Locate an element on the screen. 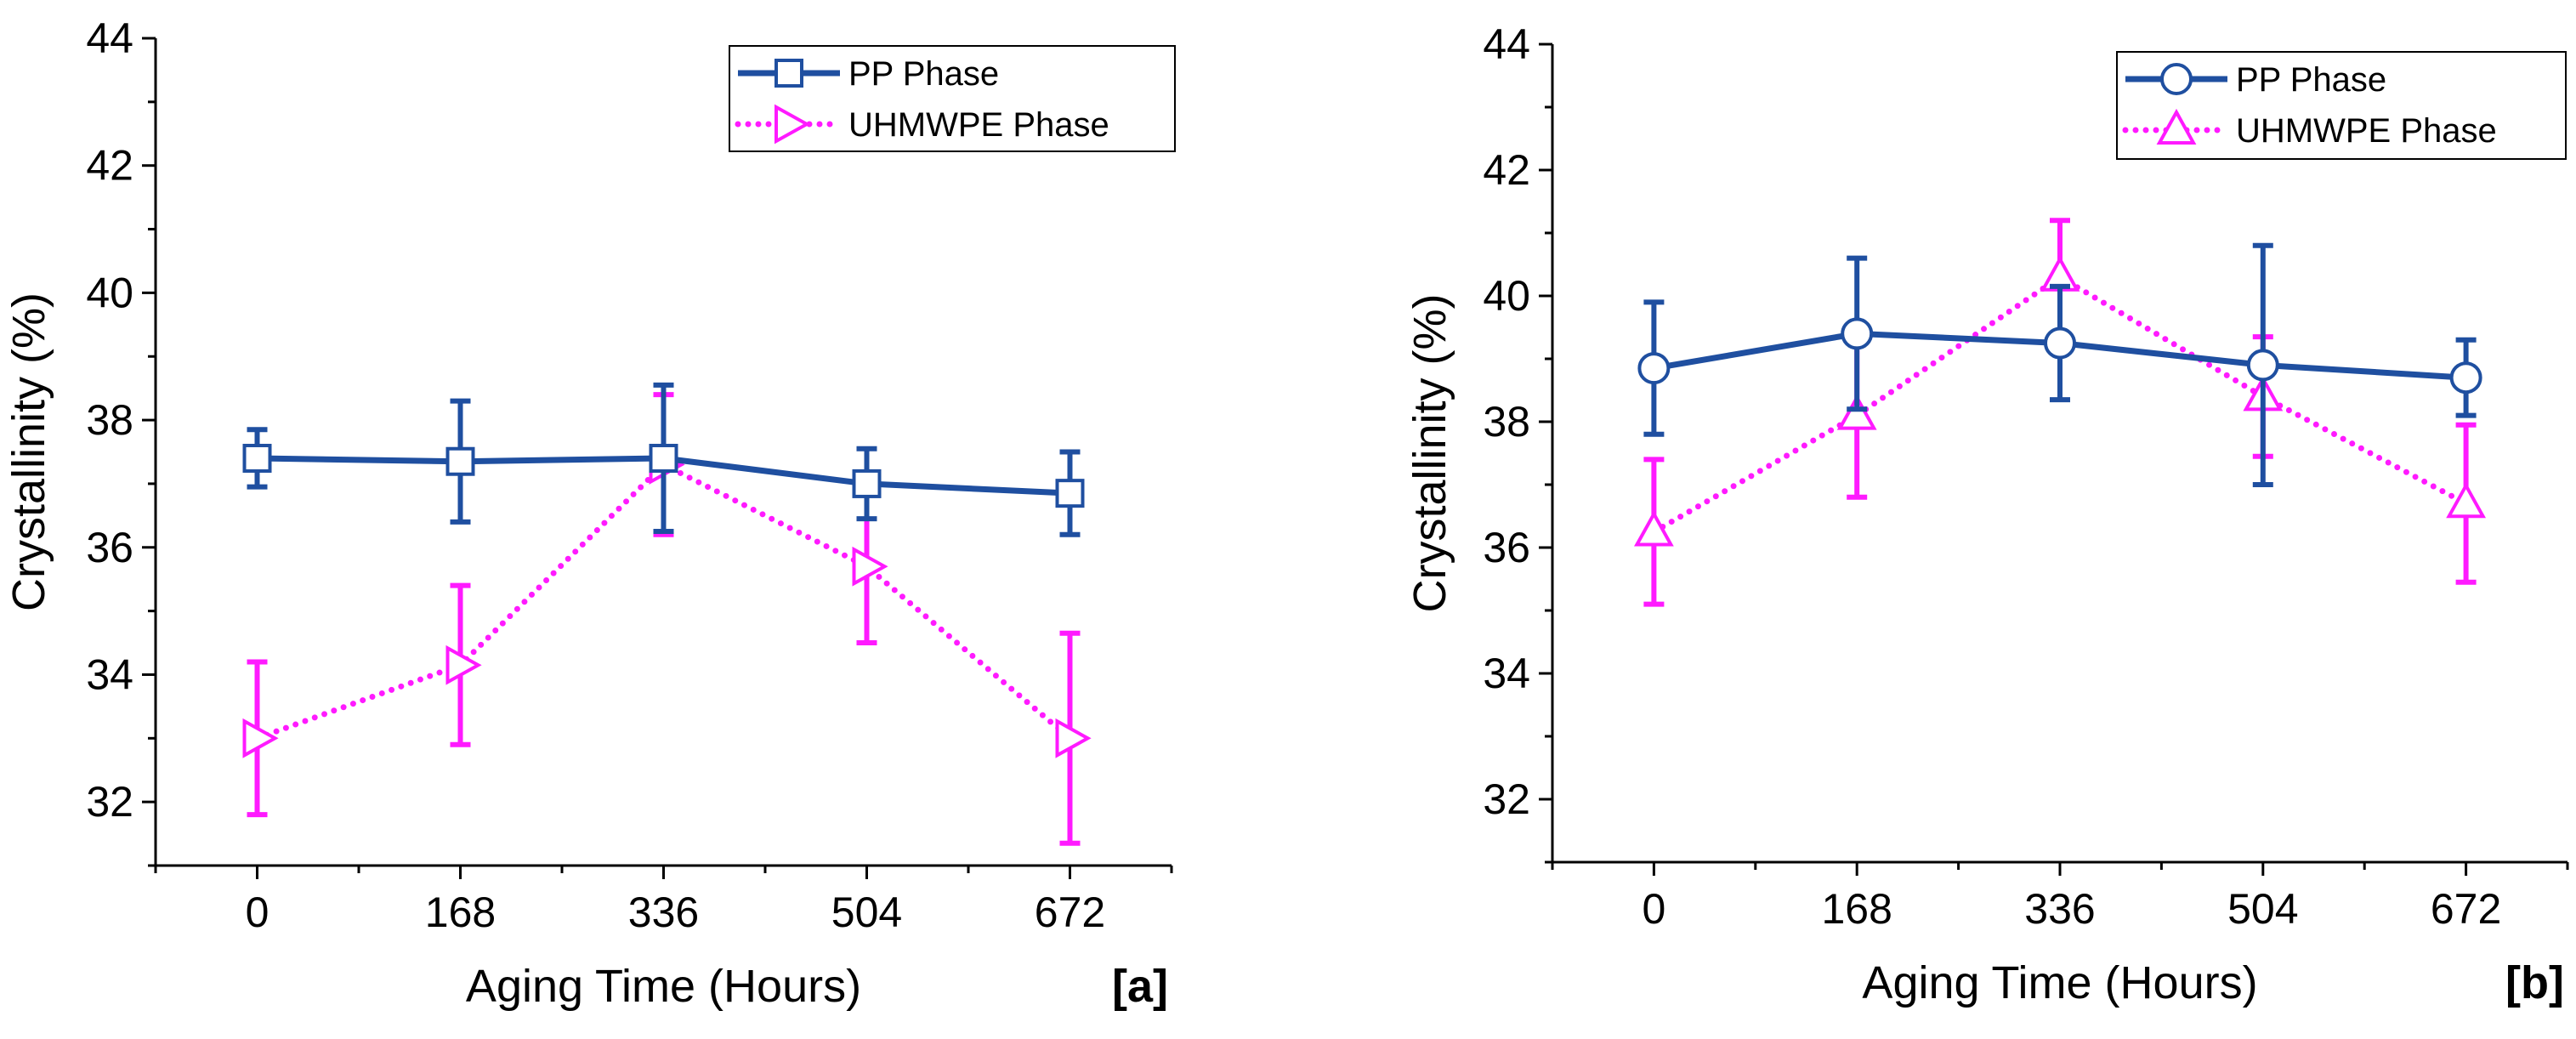 This screenshot has height=1039, width=2576. panel-label: [b] is located at coordinates (2535, 982).